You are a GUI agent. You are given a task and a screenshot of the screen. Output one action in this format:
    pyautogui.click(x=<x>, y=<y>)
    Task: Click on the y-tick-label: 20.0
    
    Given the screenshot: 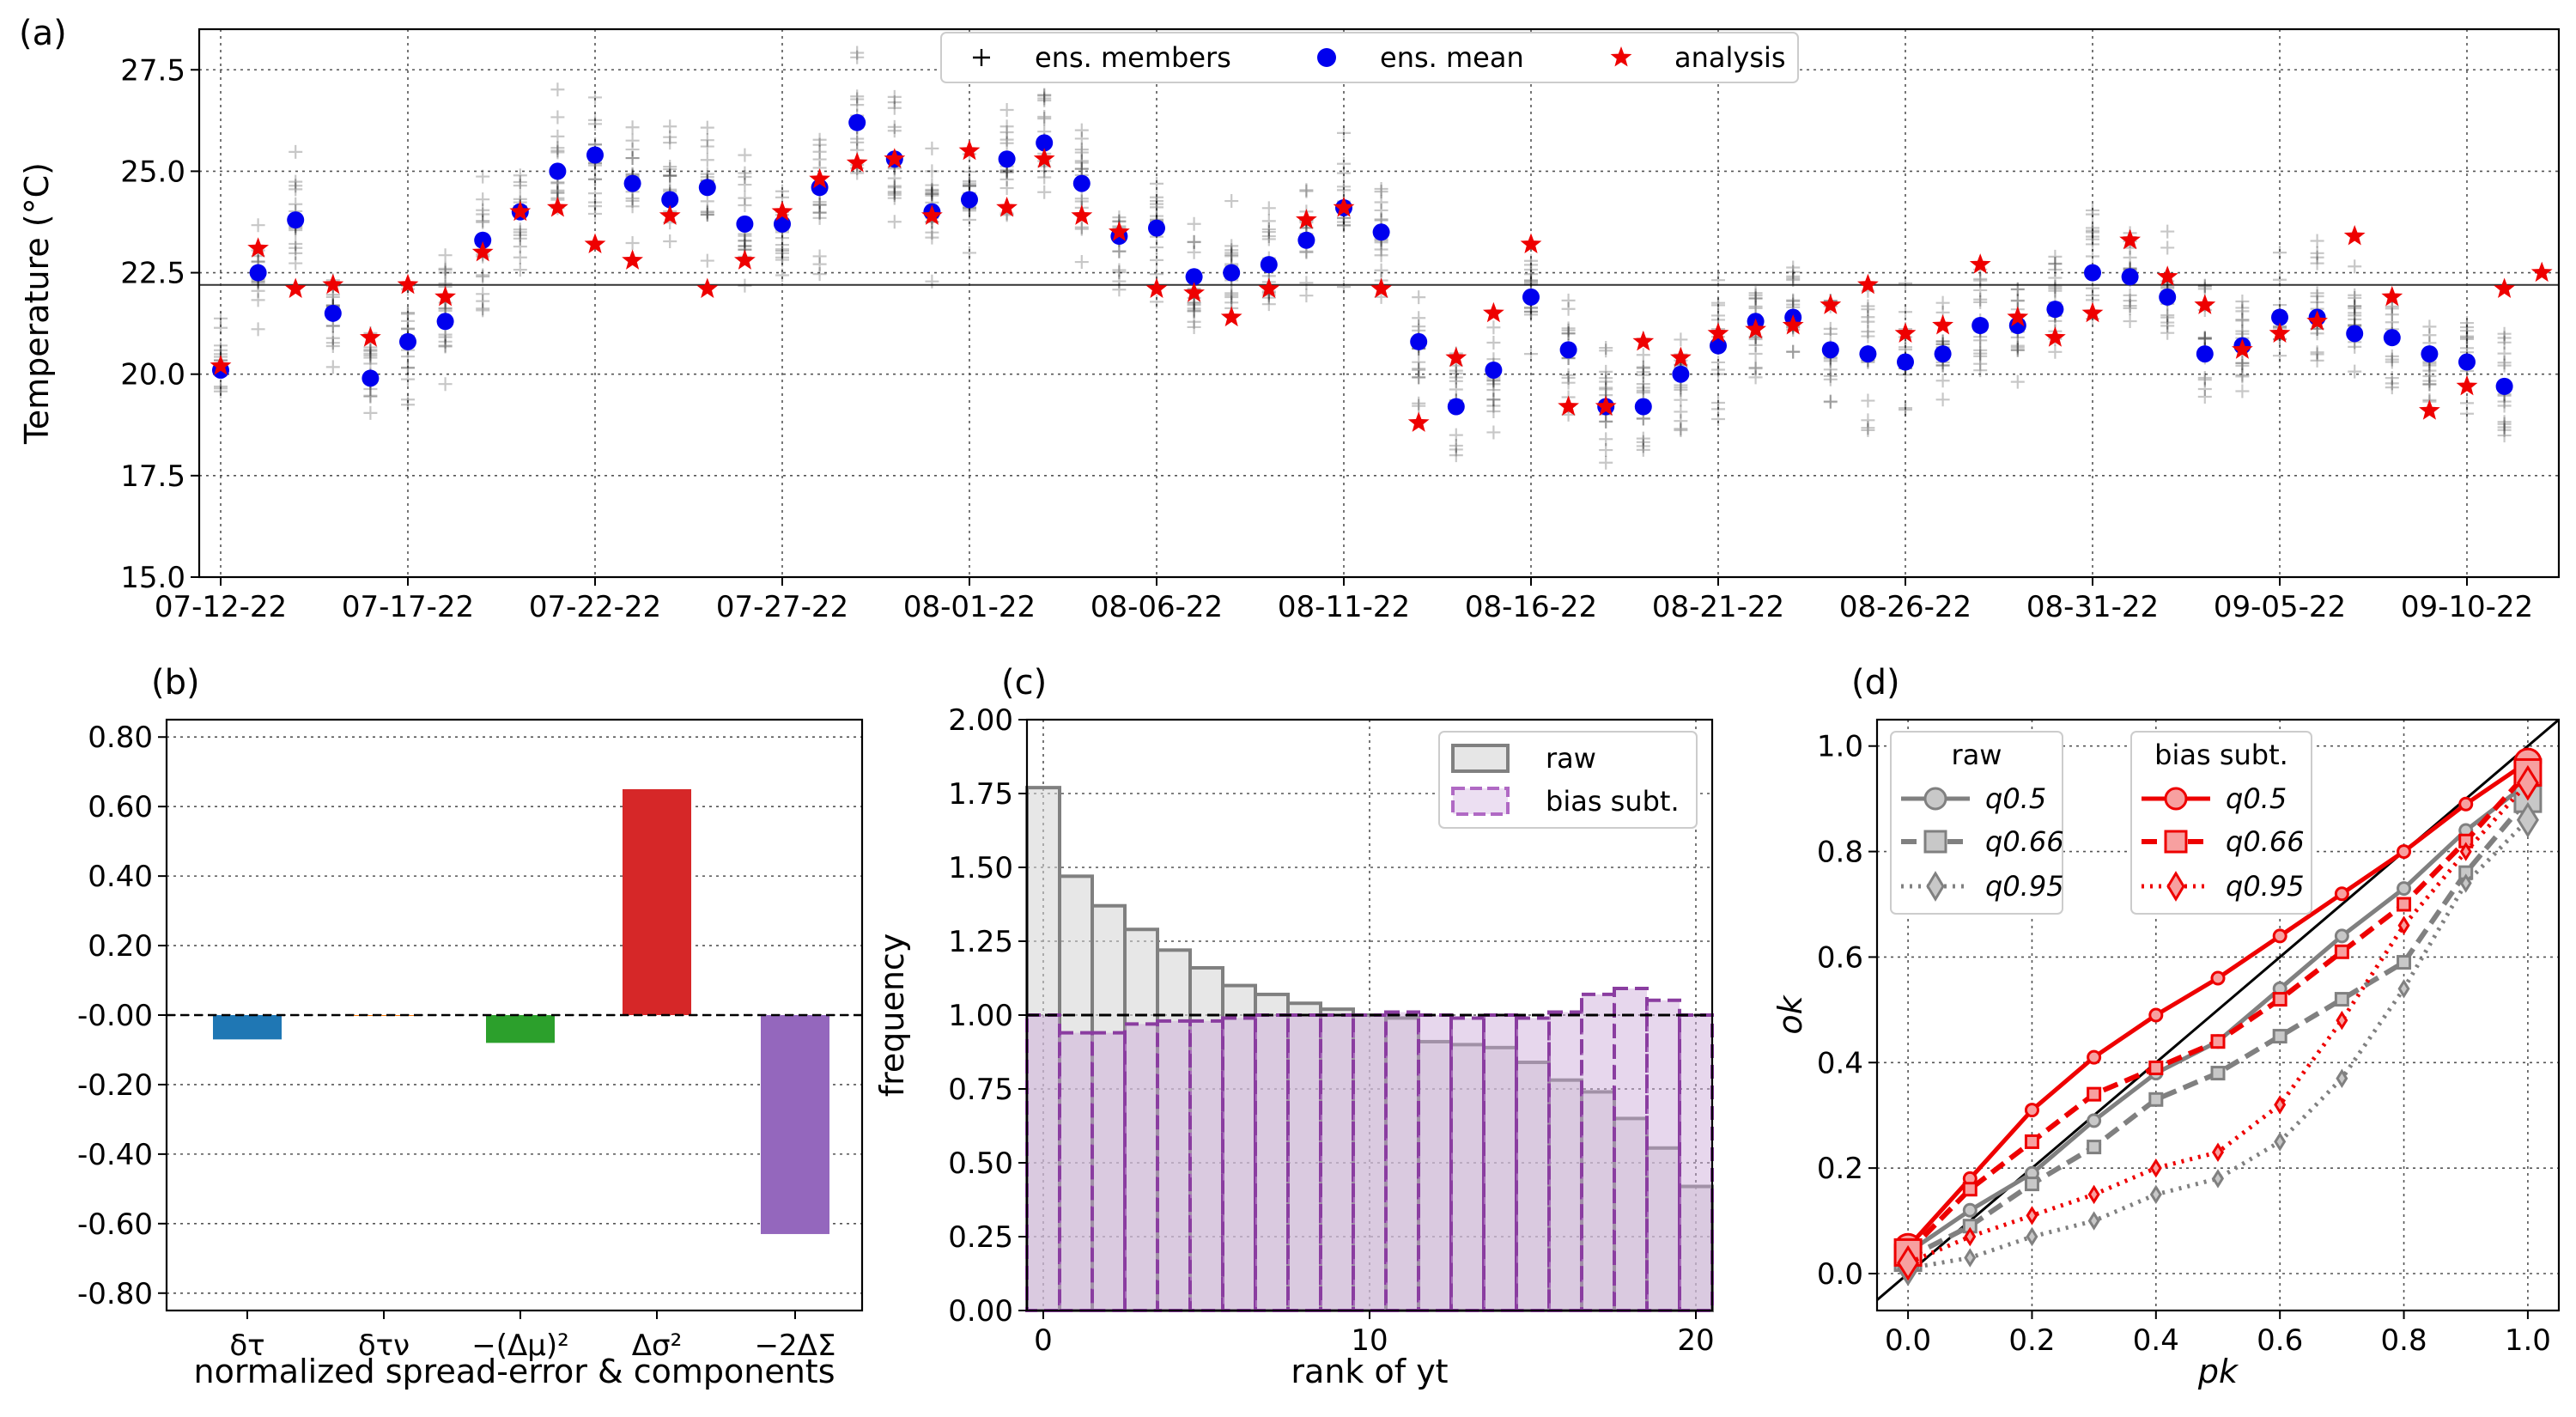 What is the action you would take?
    pyautogui.click(x=153, y=375)
    